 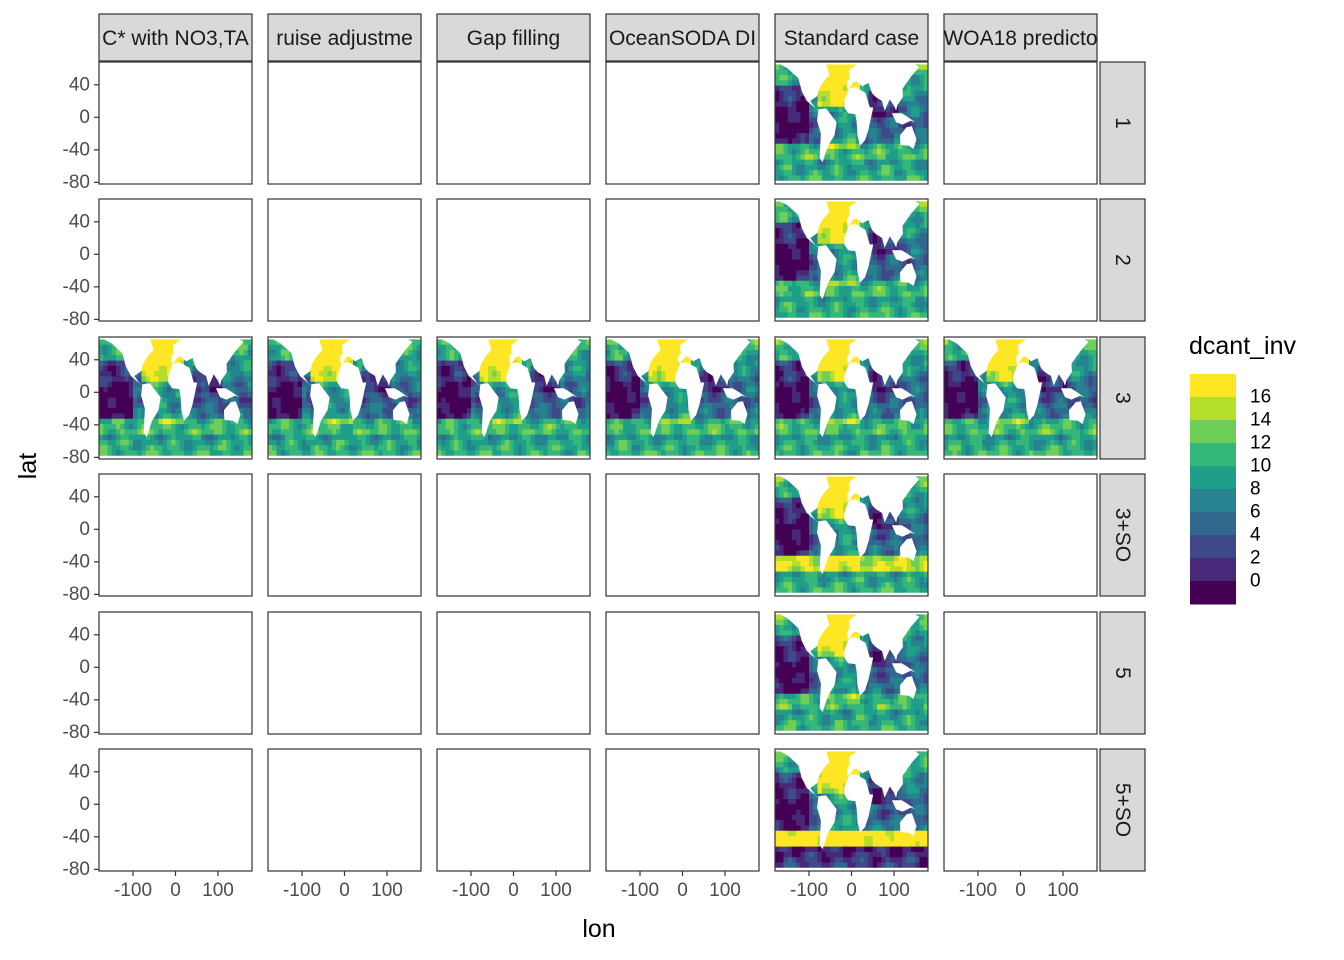 What do you see at coordinates (682, 260) in the screenshot?
I see `panel-background` at bounding box center [682, 260].